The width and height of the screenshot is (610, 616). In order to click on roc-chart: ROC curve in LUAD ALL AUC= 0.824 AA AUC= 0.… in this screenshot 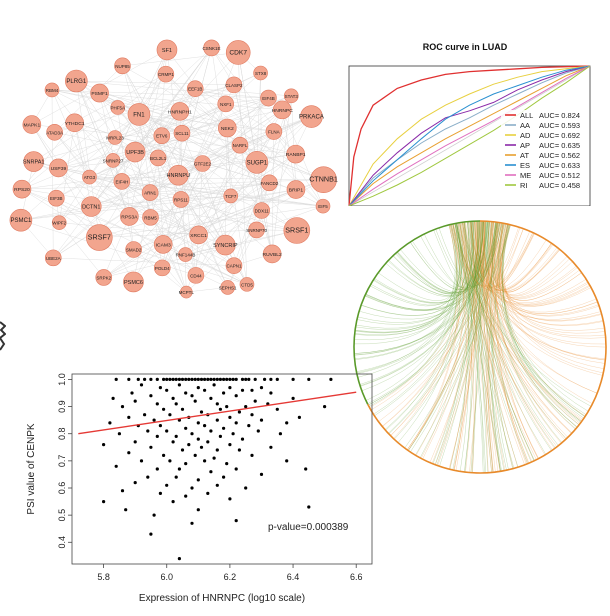, I will do `click(469, 124)`.